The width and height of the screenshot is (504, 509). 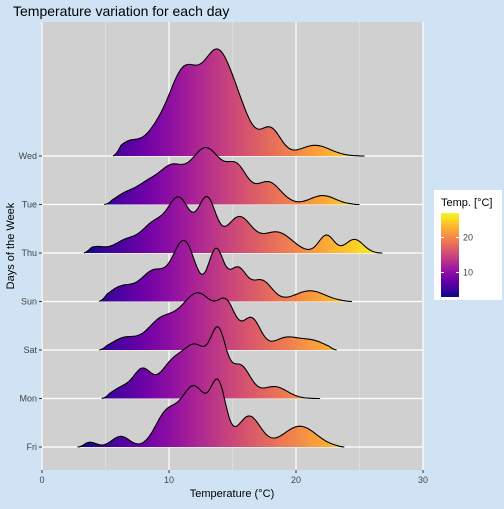 What do you see at coordinates (29, 205) in the screenshot?
I see `y-tick-label: Tue` at bounding box center [29, 205].